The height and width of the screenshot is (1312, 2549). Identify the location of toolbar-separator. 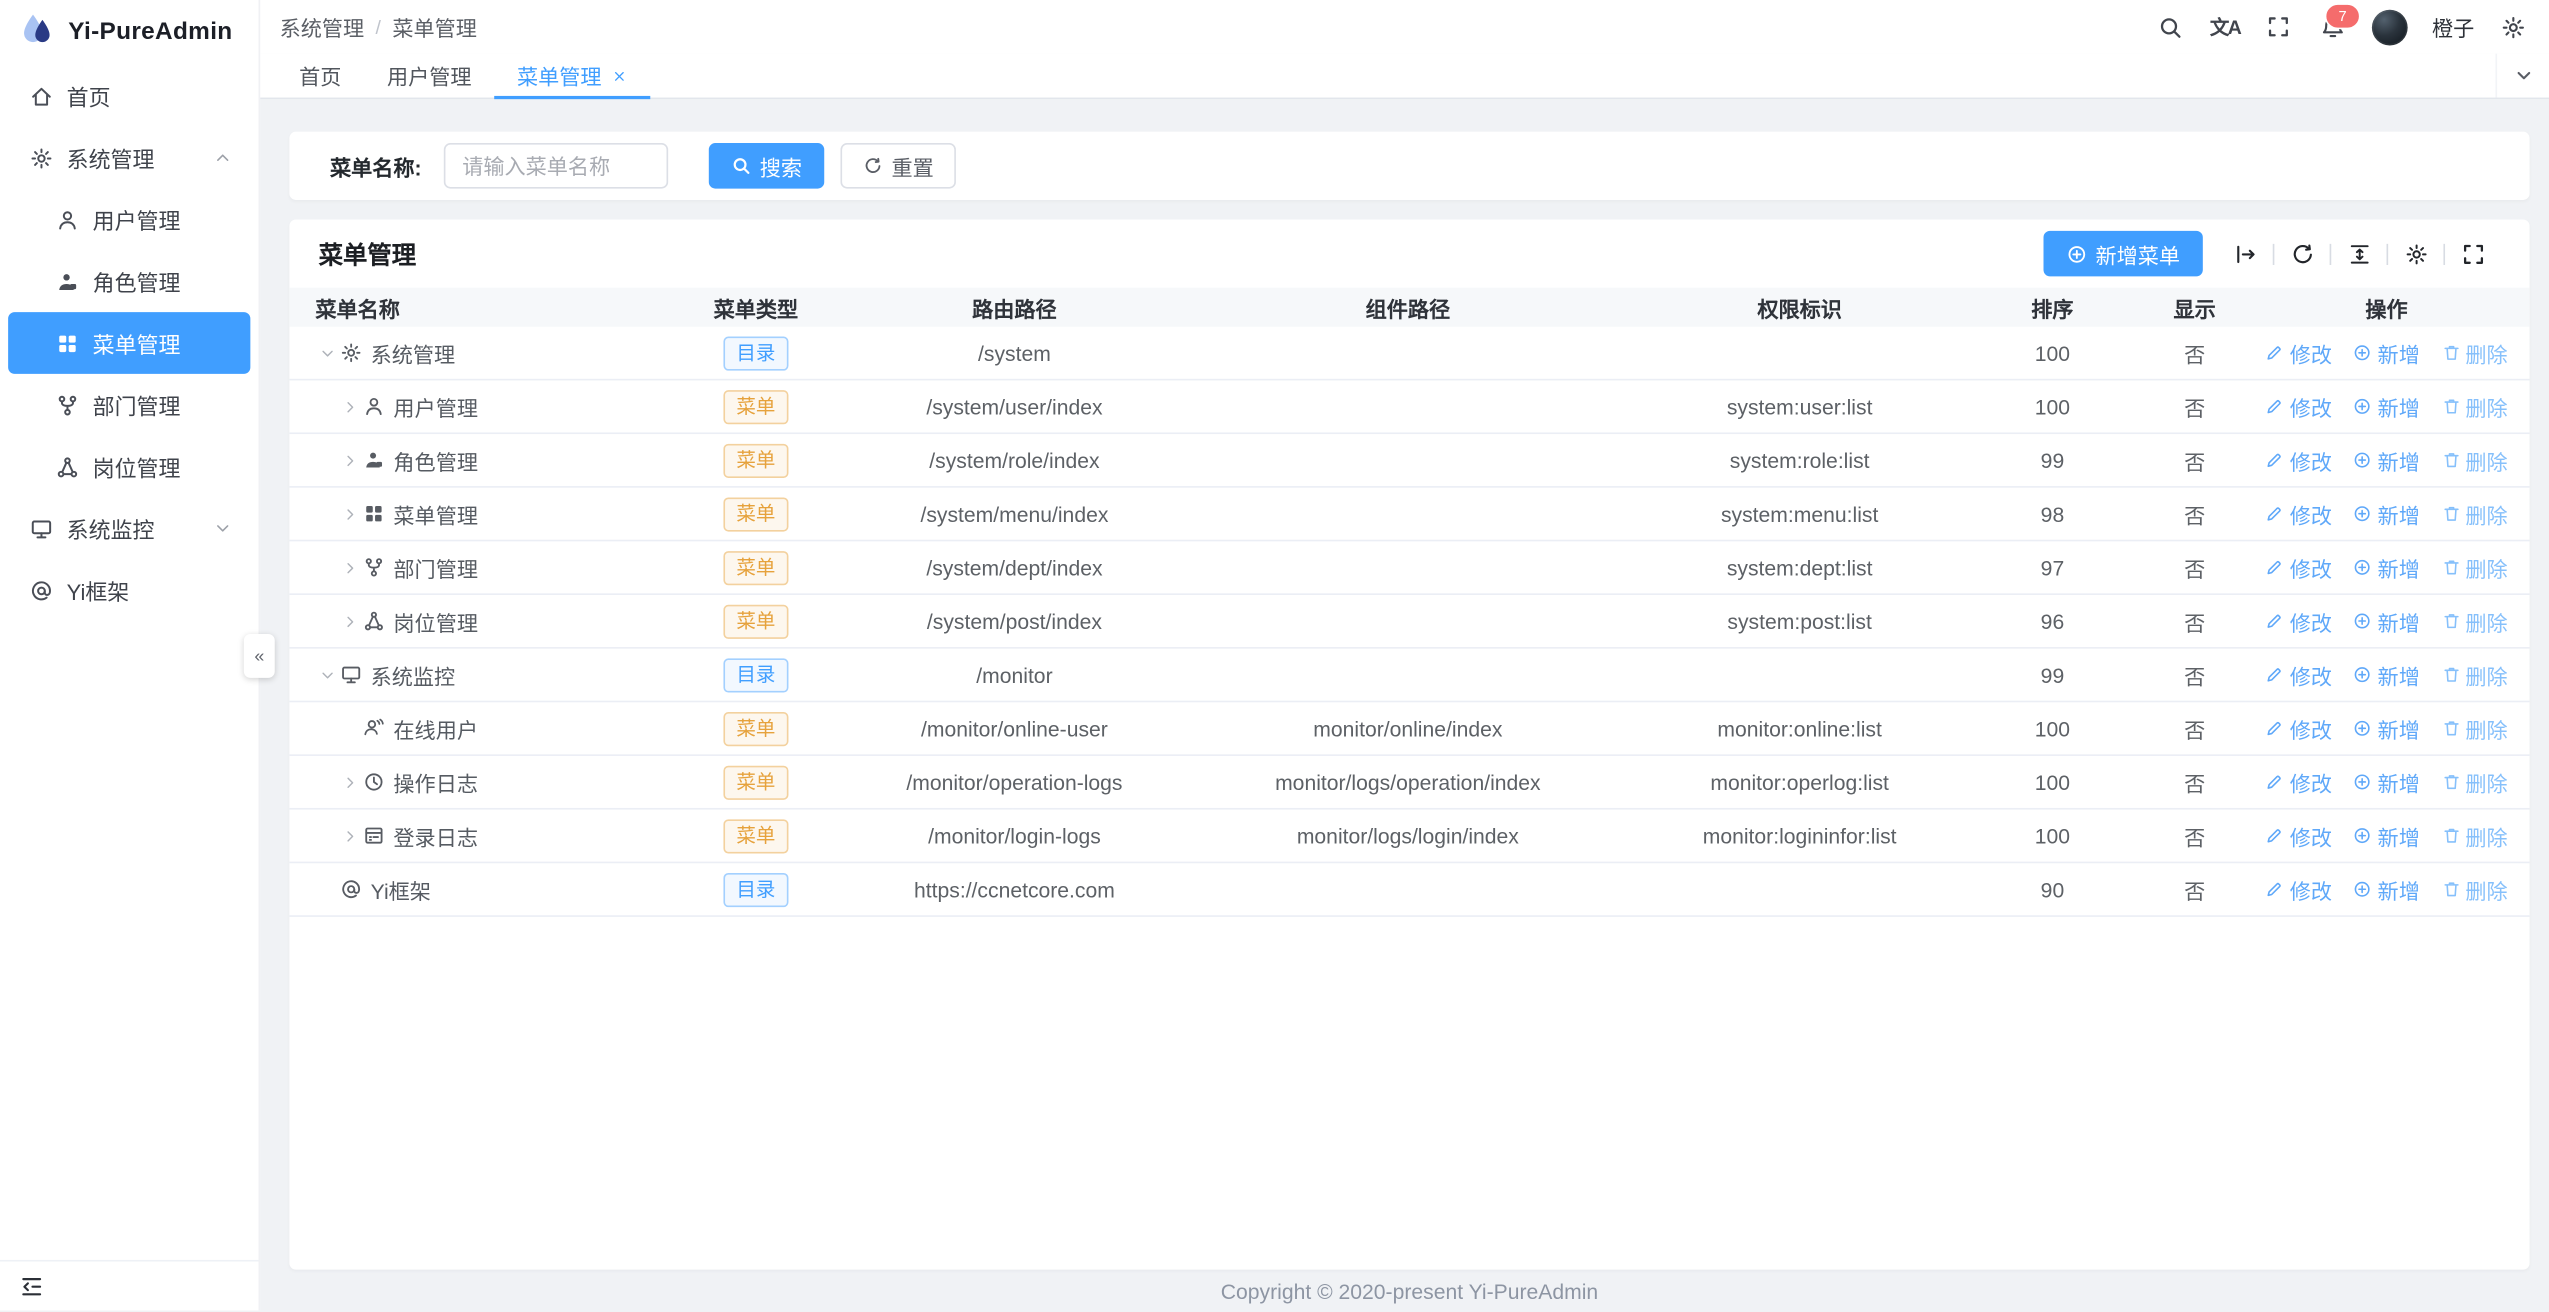
(2444, 254).